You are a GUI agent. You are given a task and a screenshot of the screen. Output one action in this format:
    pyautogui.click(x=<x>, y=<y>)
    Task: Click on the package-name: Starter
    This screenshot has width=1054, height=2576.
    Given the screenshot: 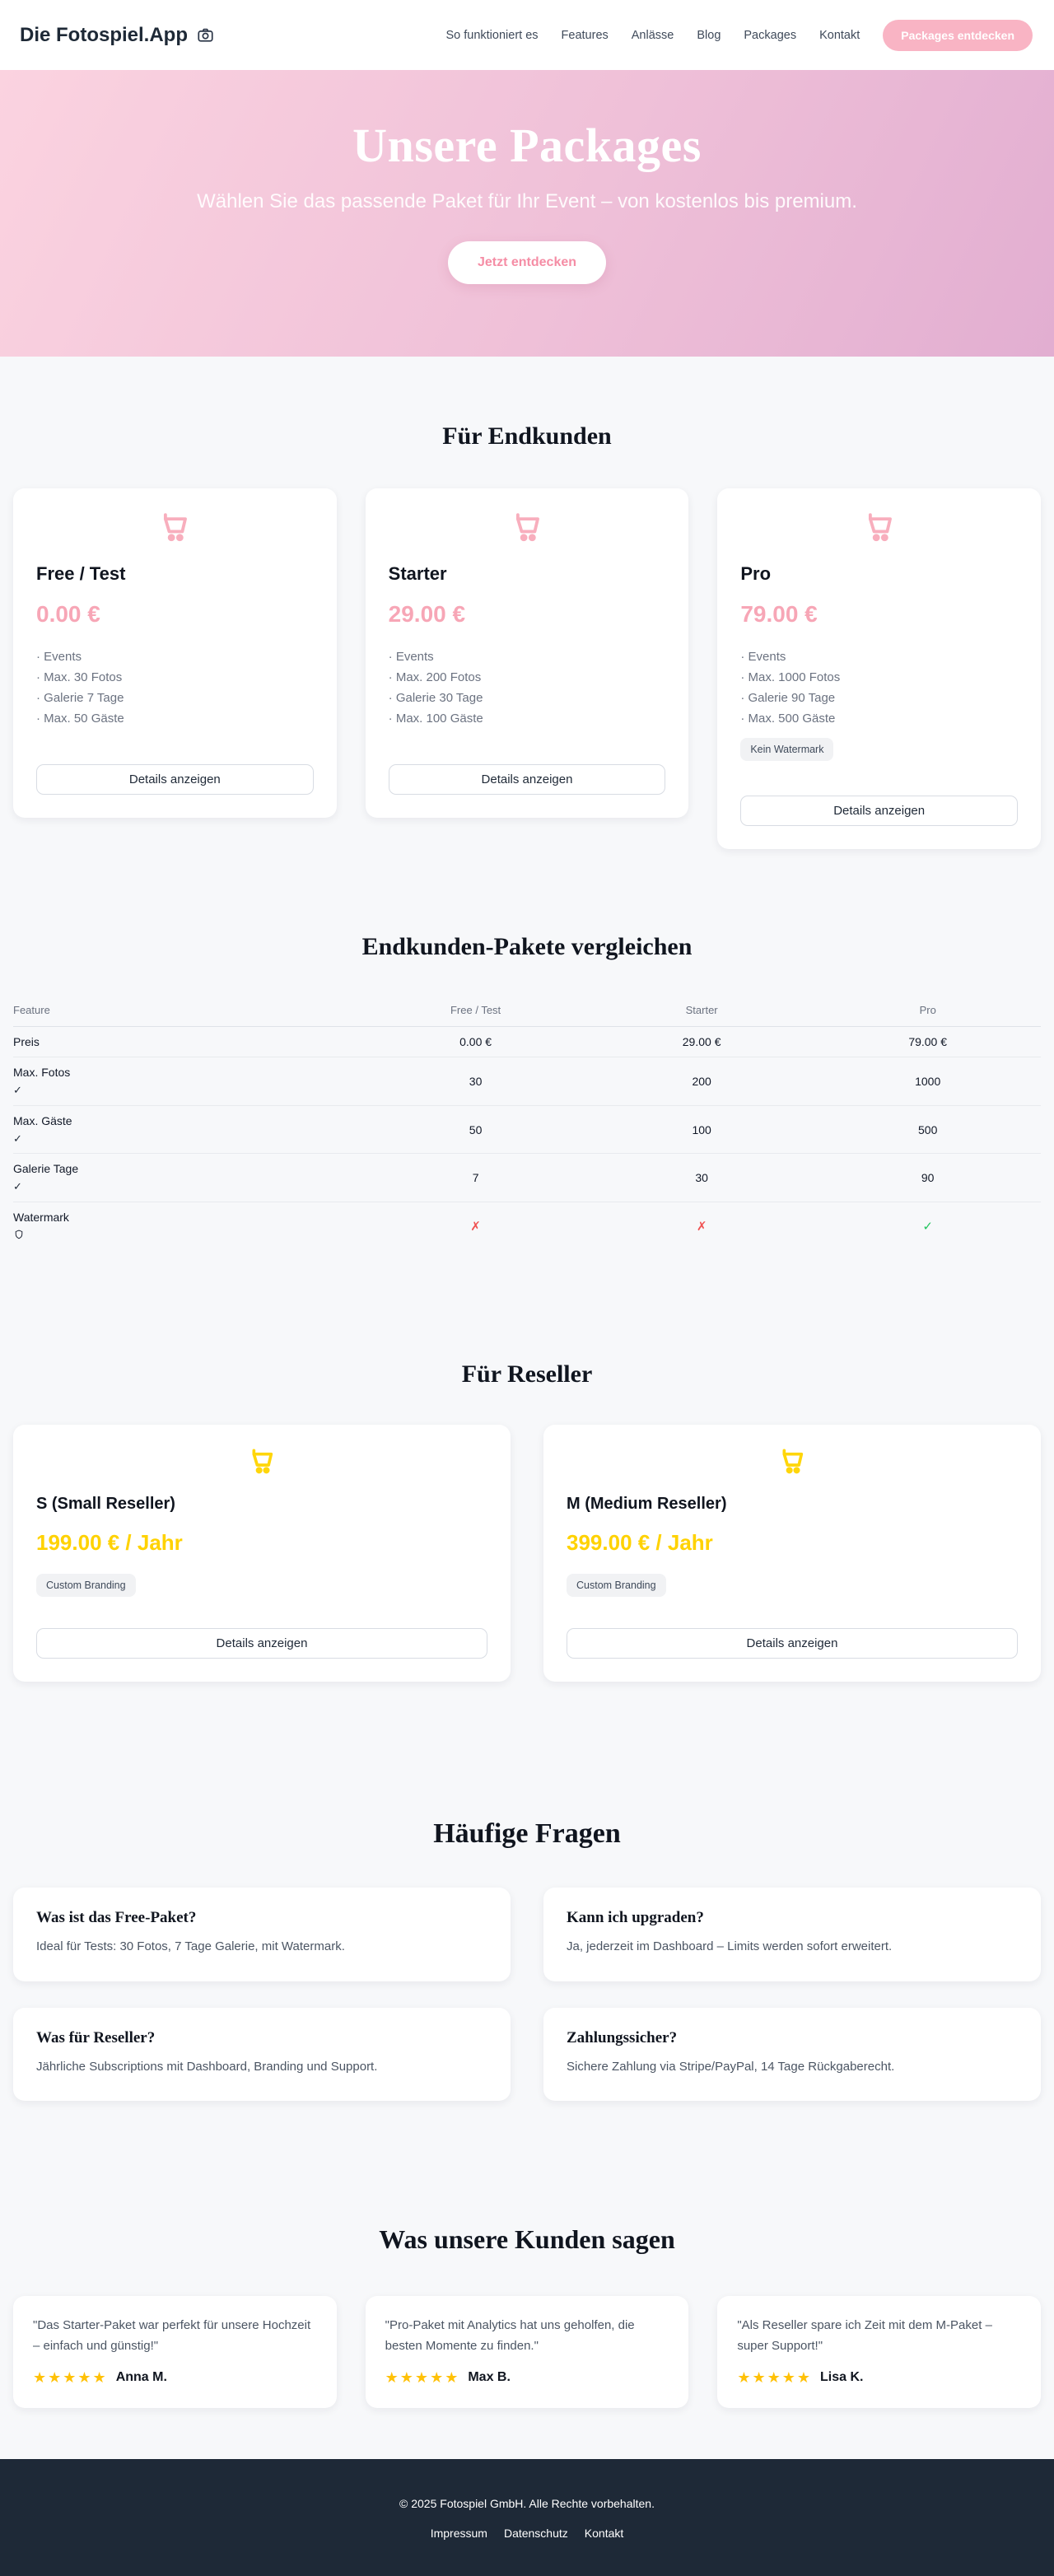 What is the action you would take?
    pyautogui.click(x=417, y=573)
    